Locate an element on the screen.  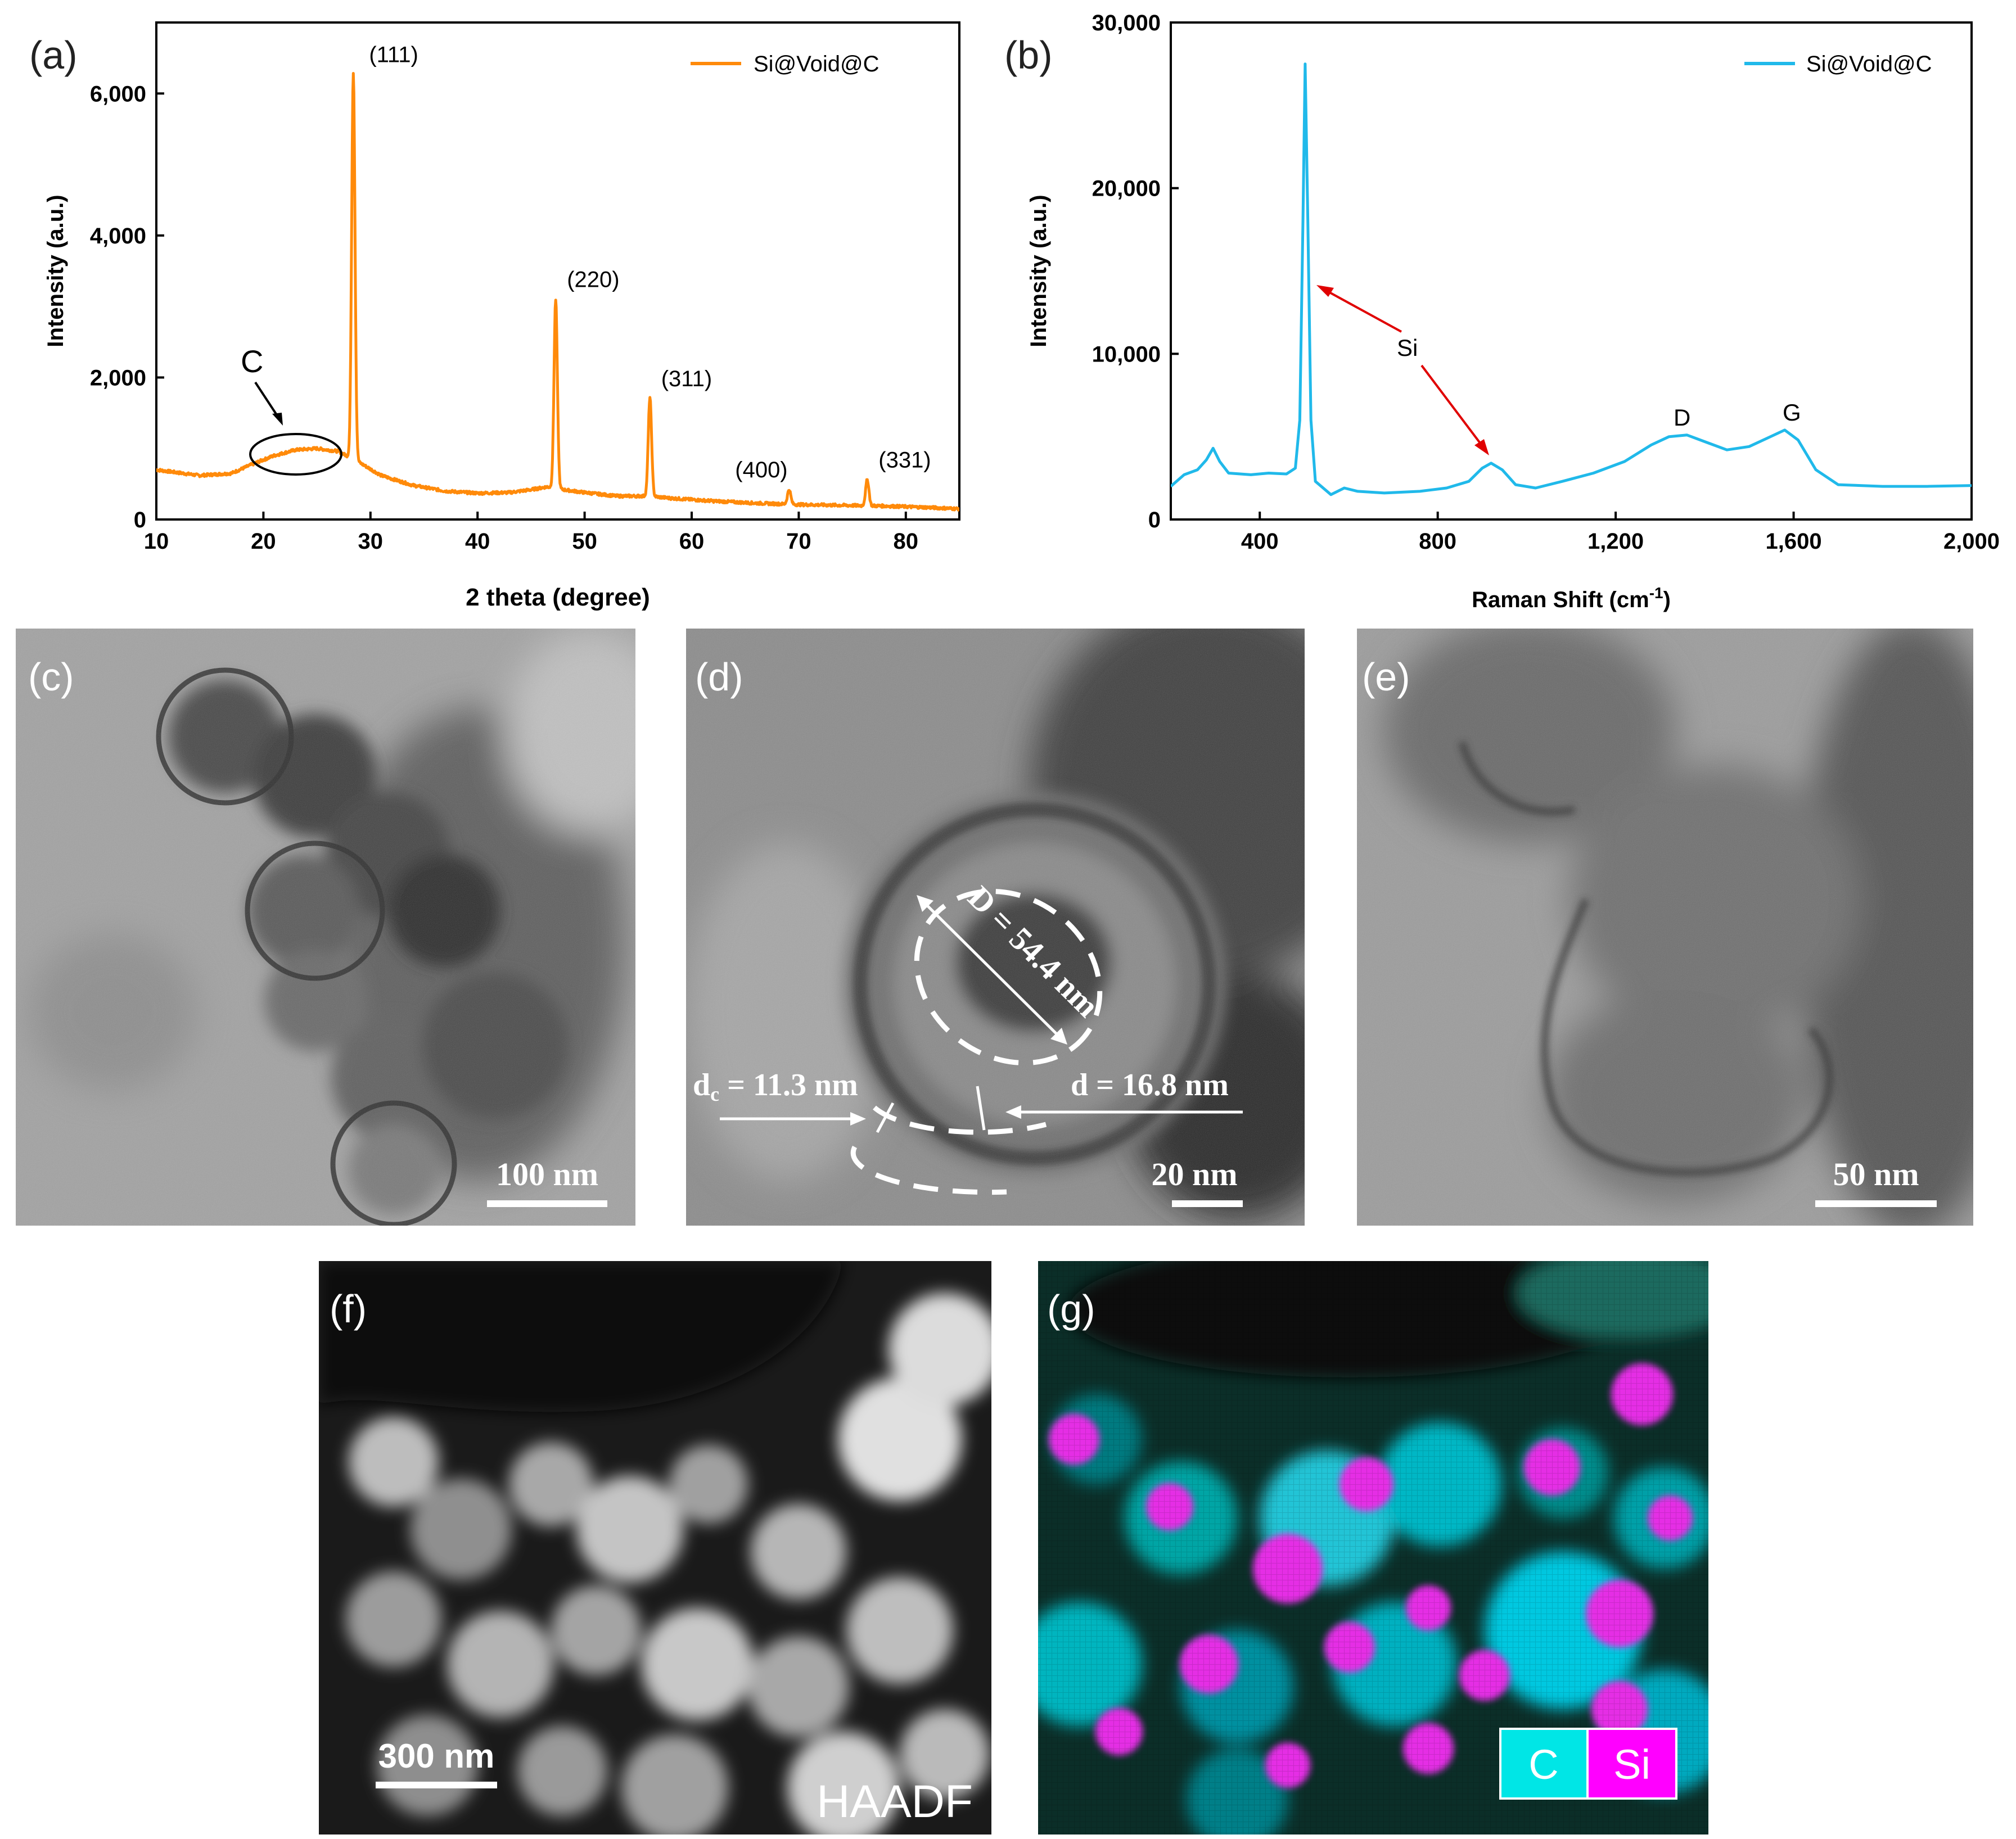
y-tick-label-b: 30,000 is located at coordinates (1126, 23).